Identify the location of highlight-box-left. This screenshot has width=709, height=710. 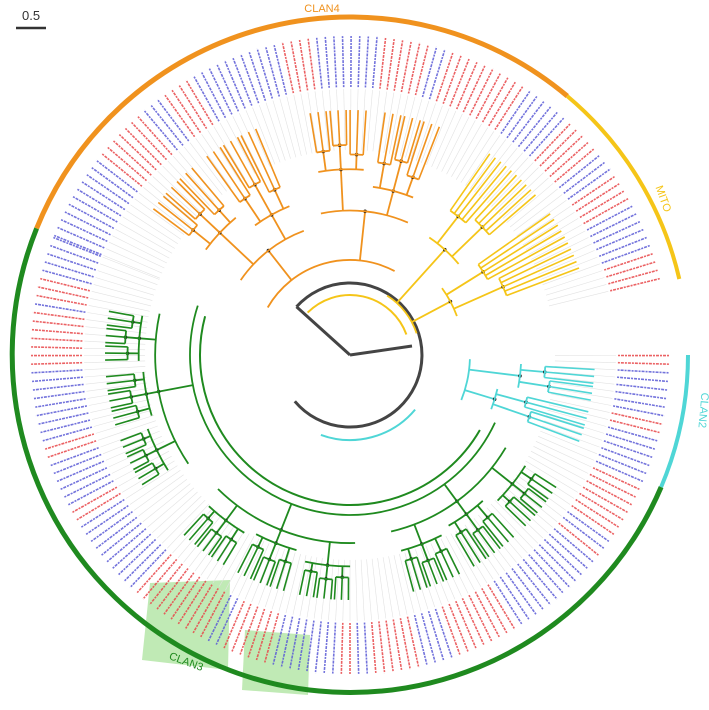
(186, 625).